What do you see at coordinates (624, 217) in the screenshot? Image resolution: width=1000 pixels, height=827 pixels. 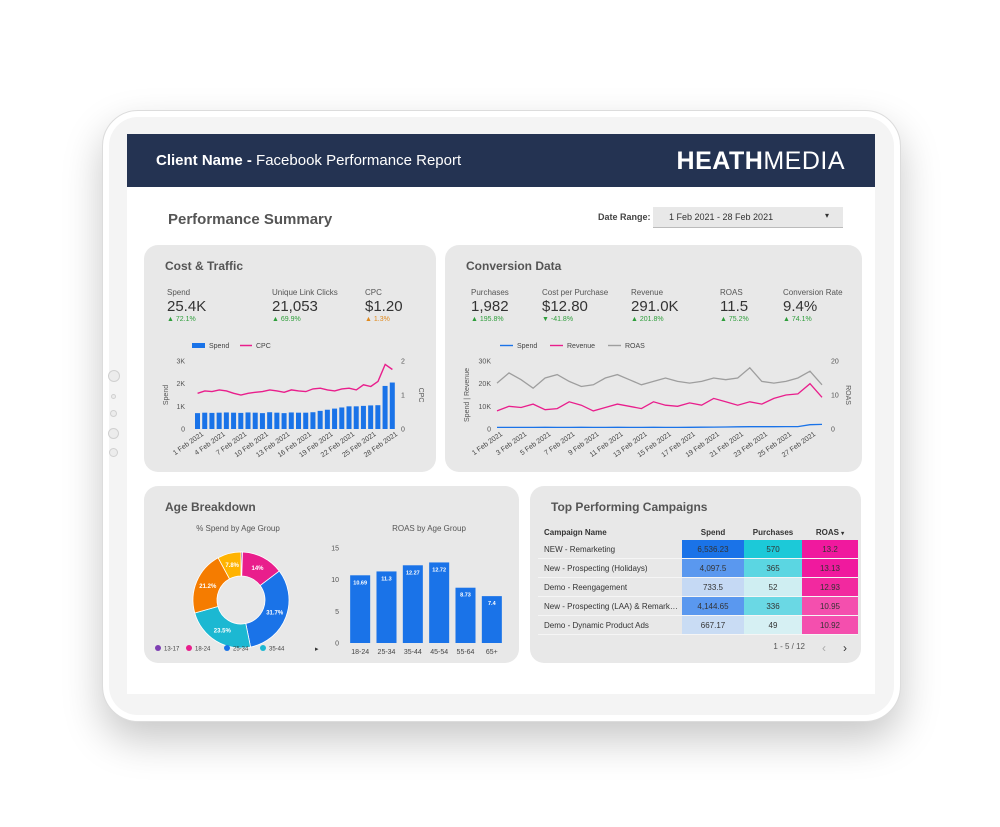 I see `date-range-label: Date Range:` at bounding box center [624, 217].